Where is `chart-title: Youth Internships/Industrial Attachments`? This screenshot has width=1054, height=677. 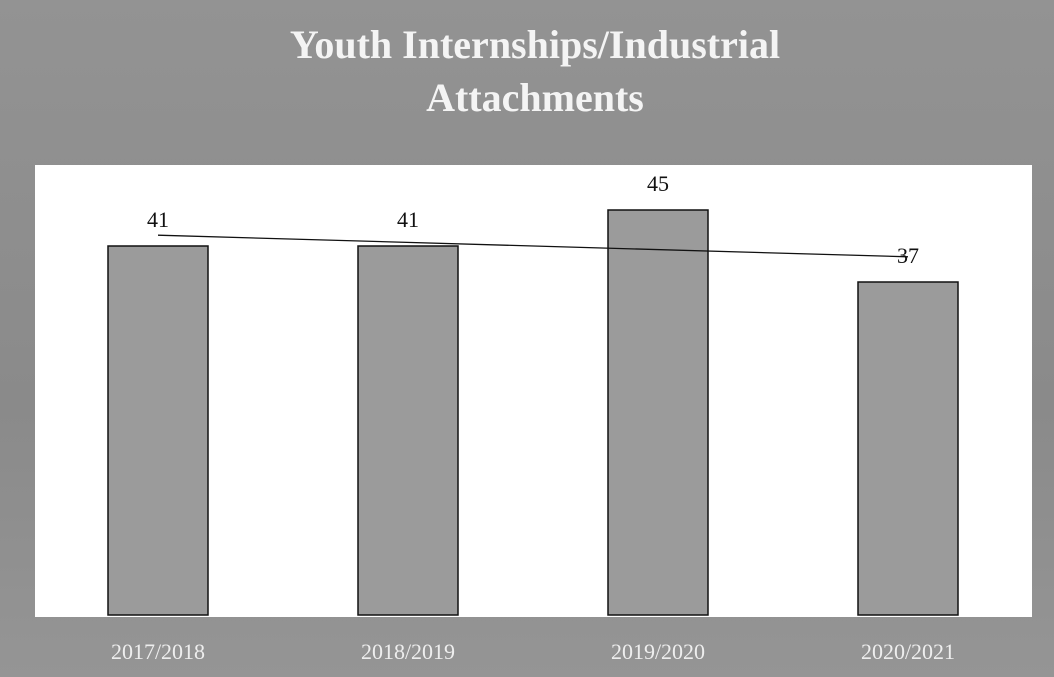
chart-title: Youth Internships/Industrial Attachments is located at coordinates (535, 71).